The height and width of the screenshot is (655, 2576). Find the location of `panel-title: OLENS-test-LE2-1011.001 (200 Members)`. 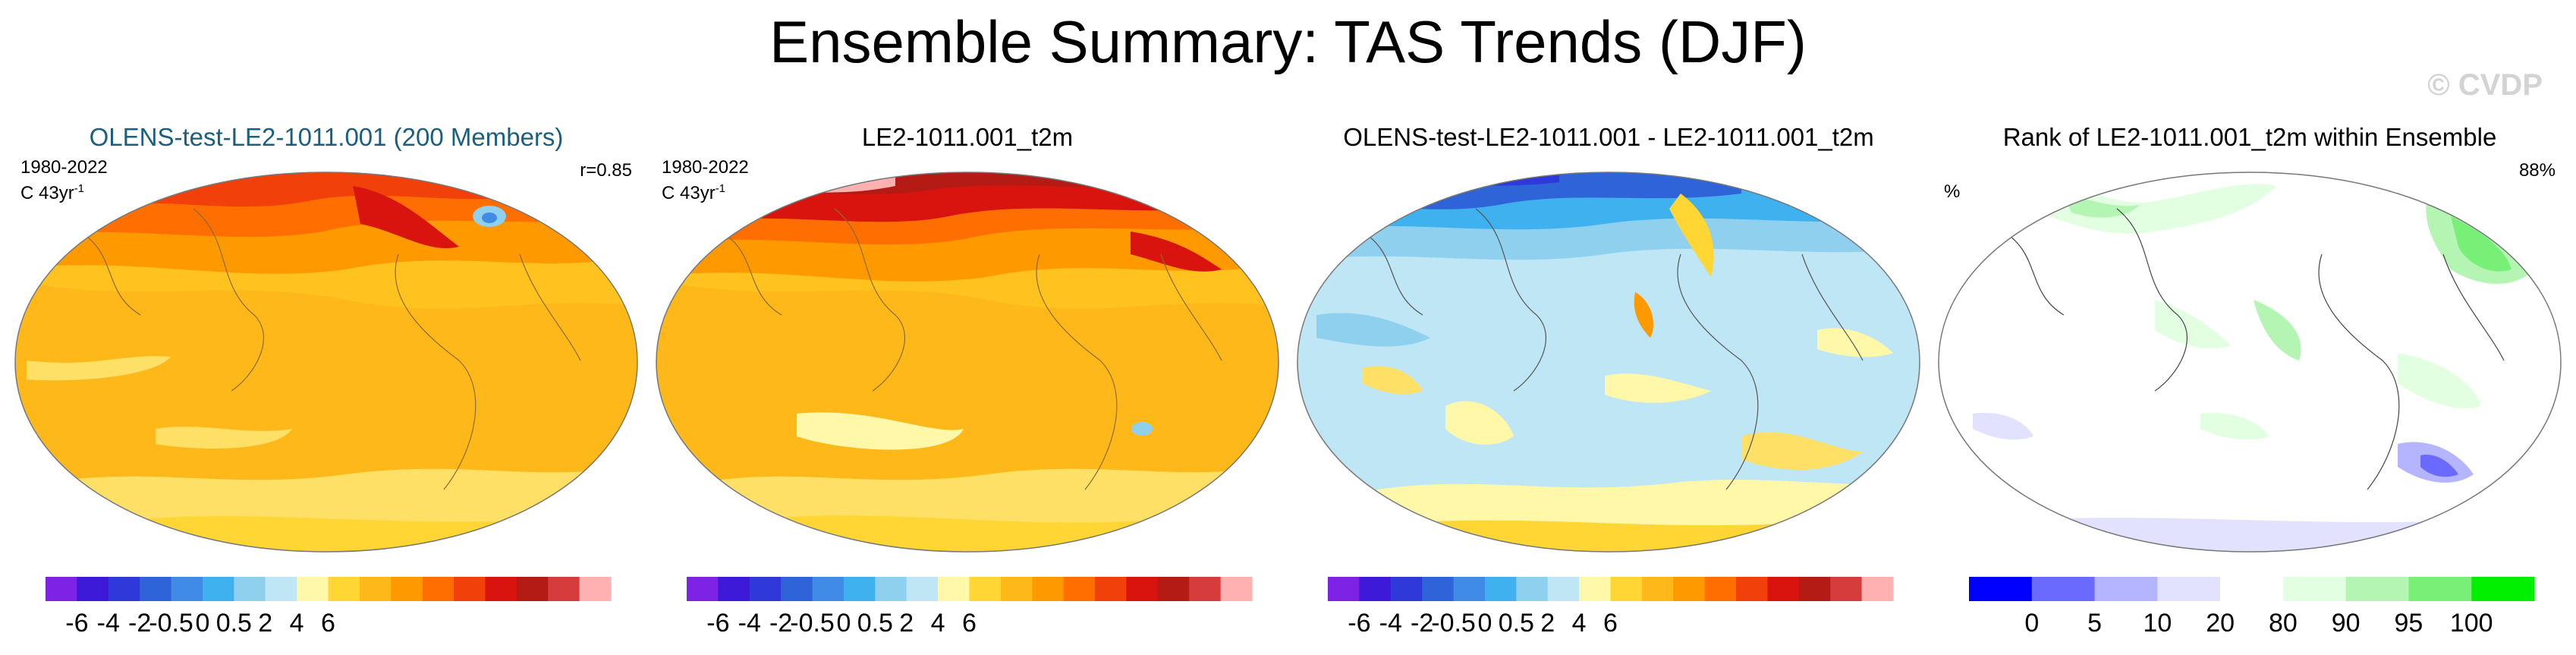

panel-title: OLENS-test-LE2-1011.001 (200 Members) is located at coordinates (326, 137).